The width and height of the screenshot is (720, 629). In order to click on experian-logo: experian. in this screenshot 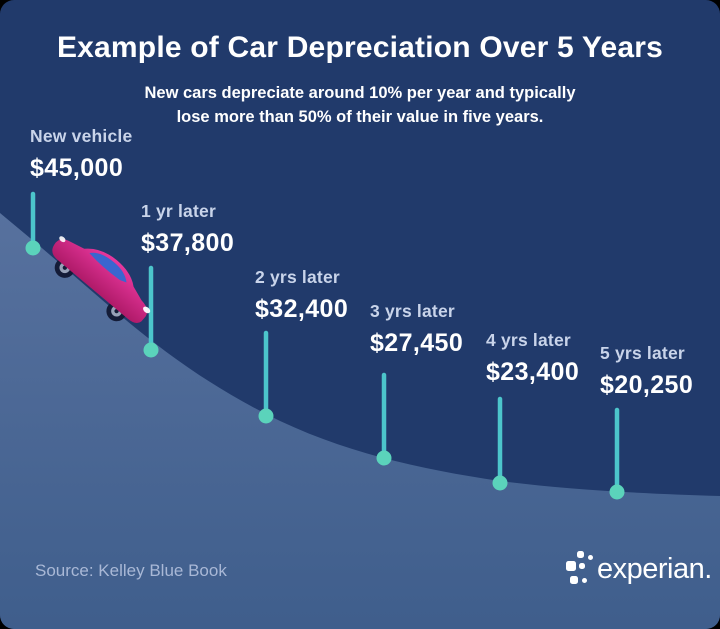, I will do `click(641, 574)`.